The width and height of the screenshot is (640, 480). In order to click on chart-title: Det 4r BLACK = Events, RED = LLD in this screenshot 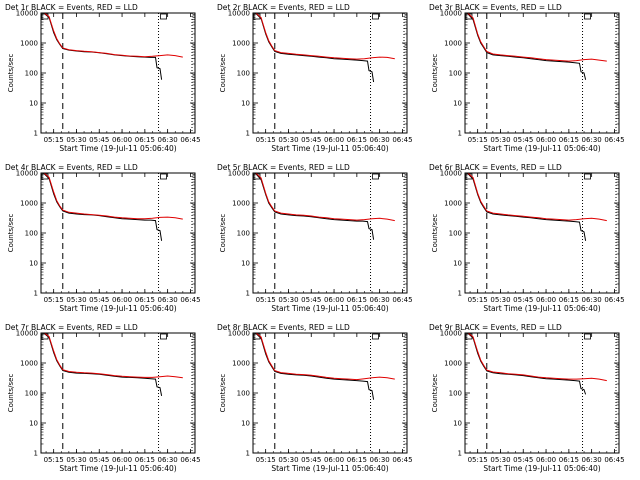, I will do `click(71, 167)`.